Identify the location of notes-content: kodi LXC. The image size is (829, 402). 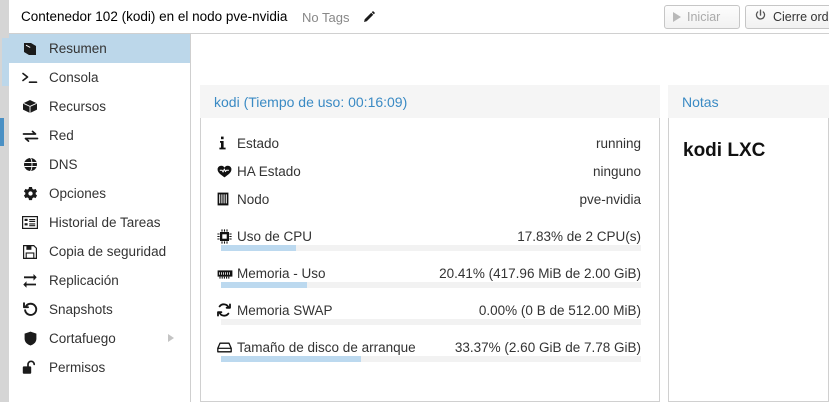
(724, 150).